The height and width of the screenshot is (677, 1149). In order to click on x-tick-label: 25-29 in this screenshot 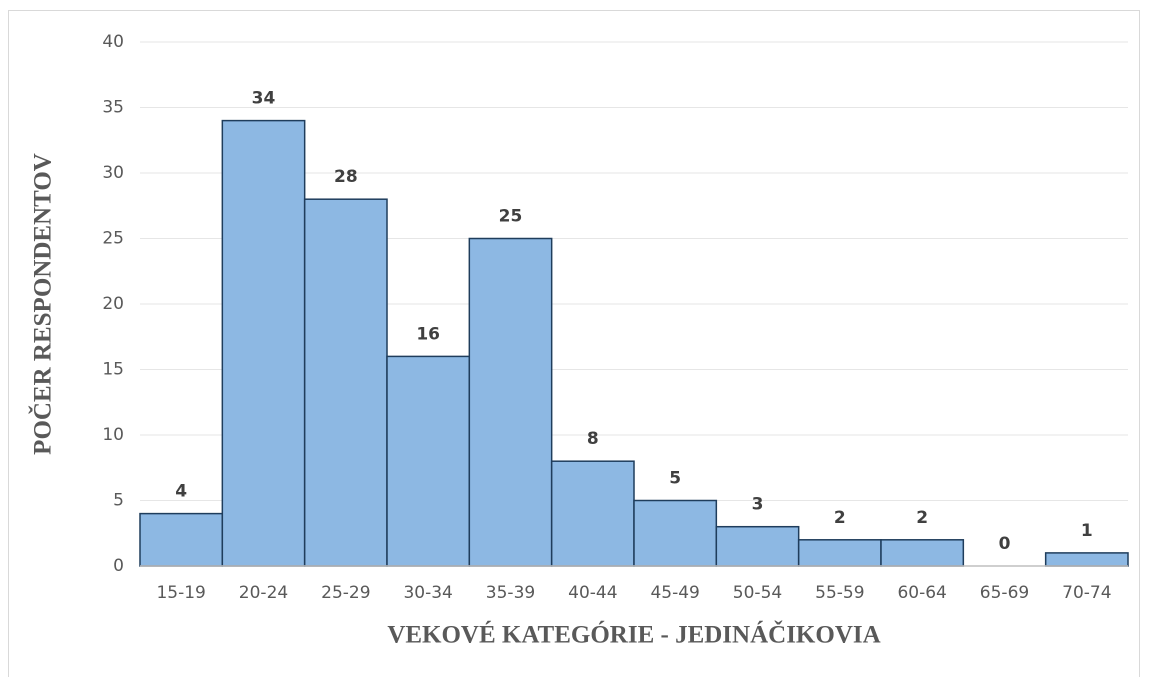, I will do `click(345, 593)`.